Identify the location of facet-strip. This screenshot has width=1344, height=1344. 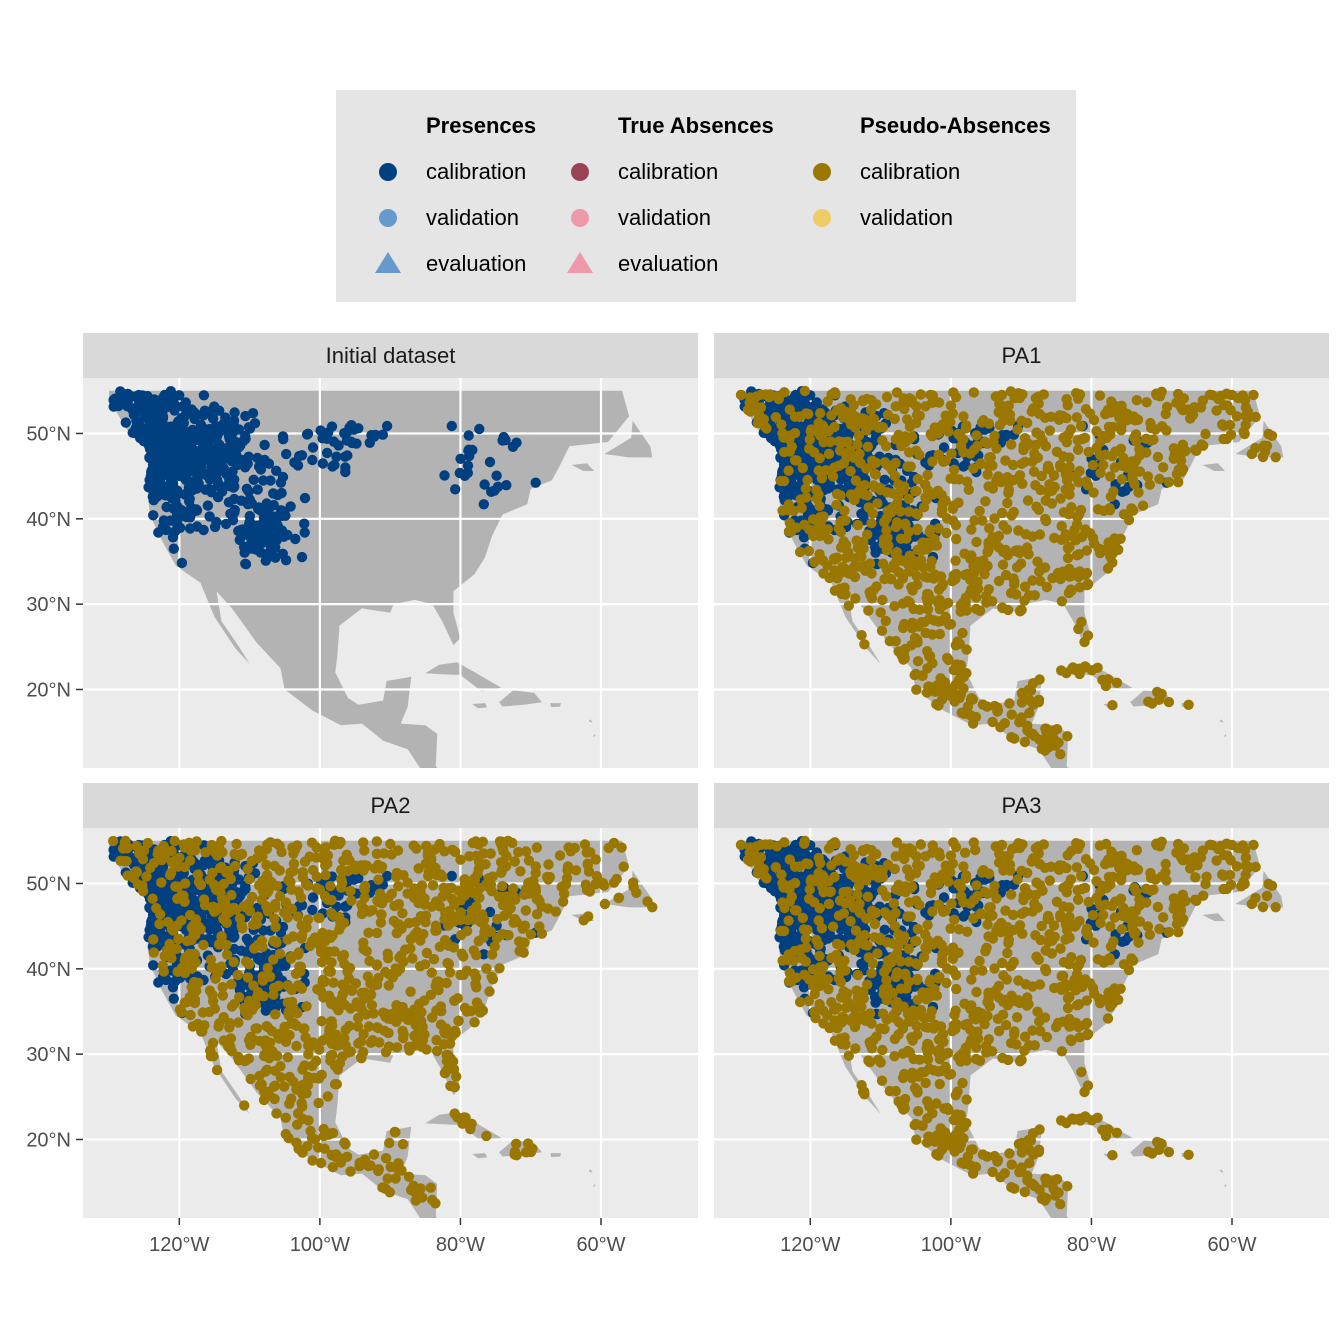
(1021, 355).